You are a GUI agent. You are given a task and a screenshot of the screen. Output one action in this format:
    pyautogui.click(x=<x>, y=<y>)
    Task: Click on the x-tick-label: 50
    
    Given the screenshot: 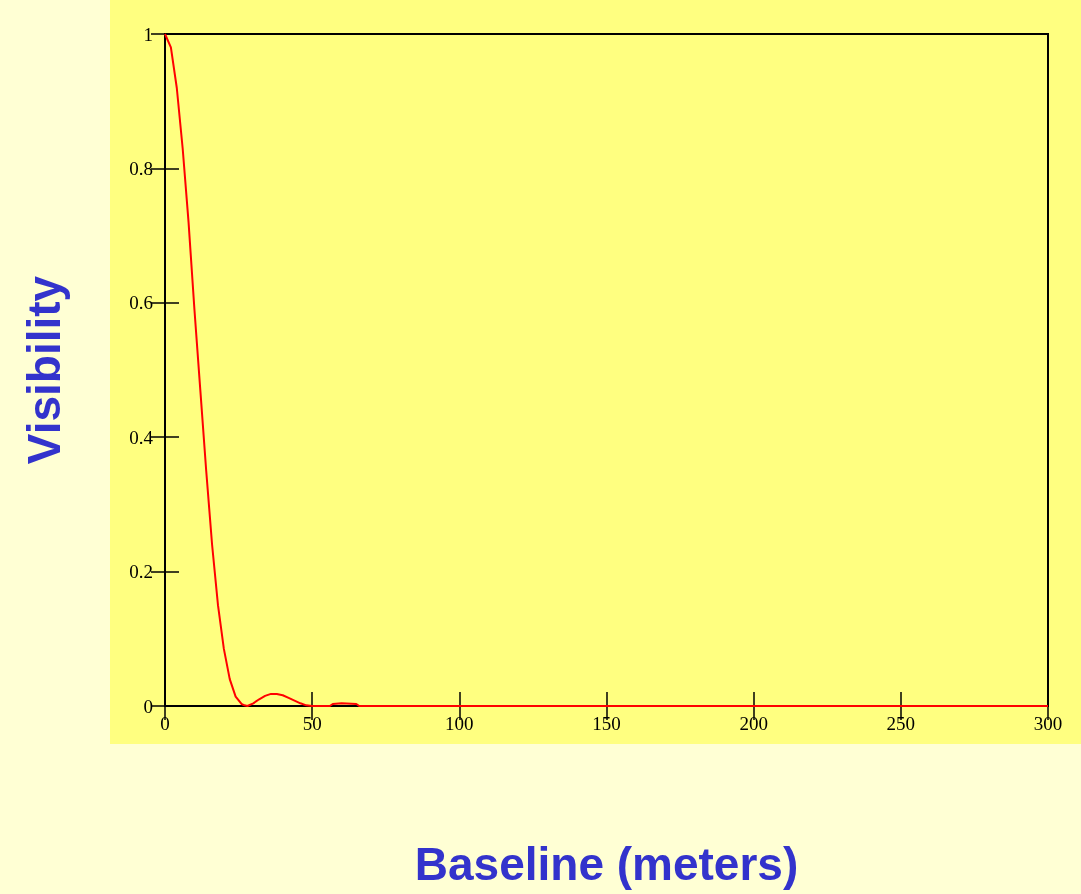 What is the action you would take?
    pyautogui.click(x=312, y=723)
    